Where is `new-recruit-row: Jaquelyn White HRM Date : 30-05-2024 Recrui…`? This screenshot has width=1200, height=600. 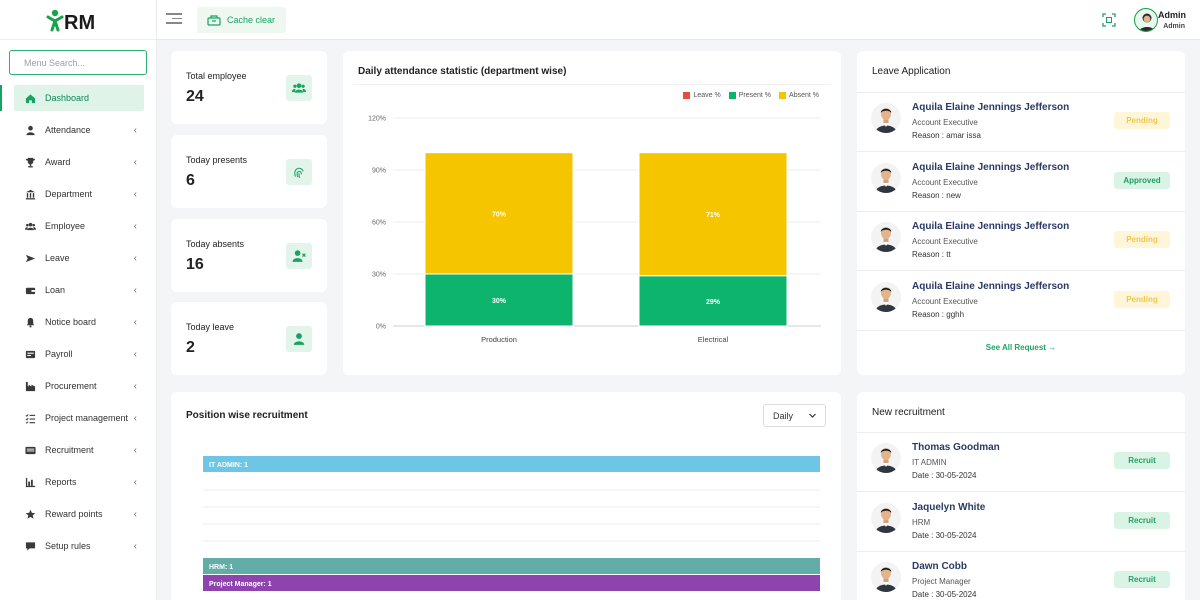
new-recruit-row: Jaquelyn White HRM Date : 30-05-2024 Recrui… is located at coordinates (1021, 522).